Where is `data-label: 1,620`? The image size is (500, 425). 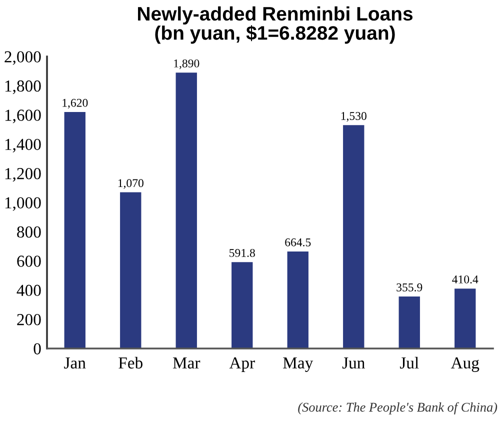 data-label: 1,620 is located at coordinates (75, 103).